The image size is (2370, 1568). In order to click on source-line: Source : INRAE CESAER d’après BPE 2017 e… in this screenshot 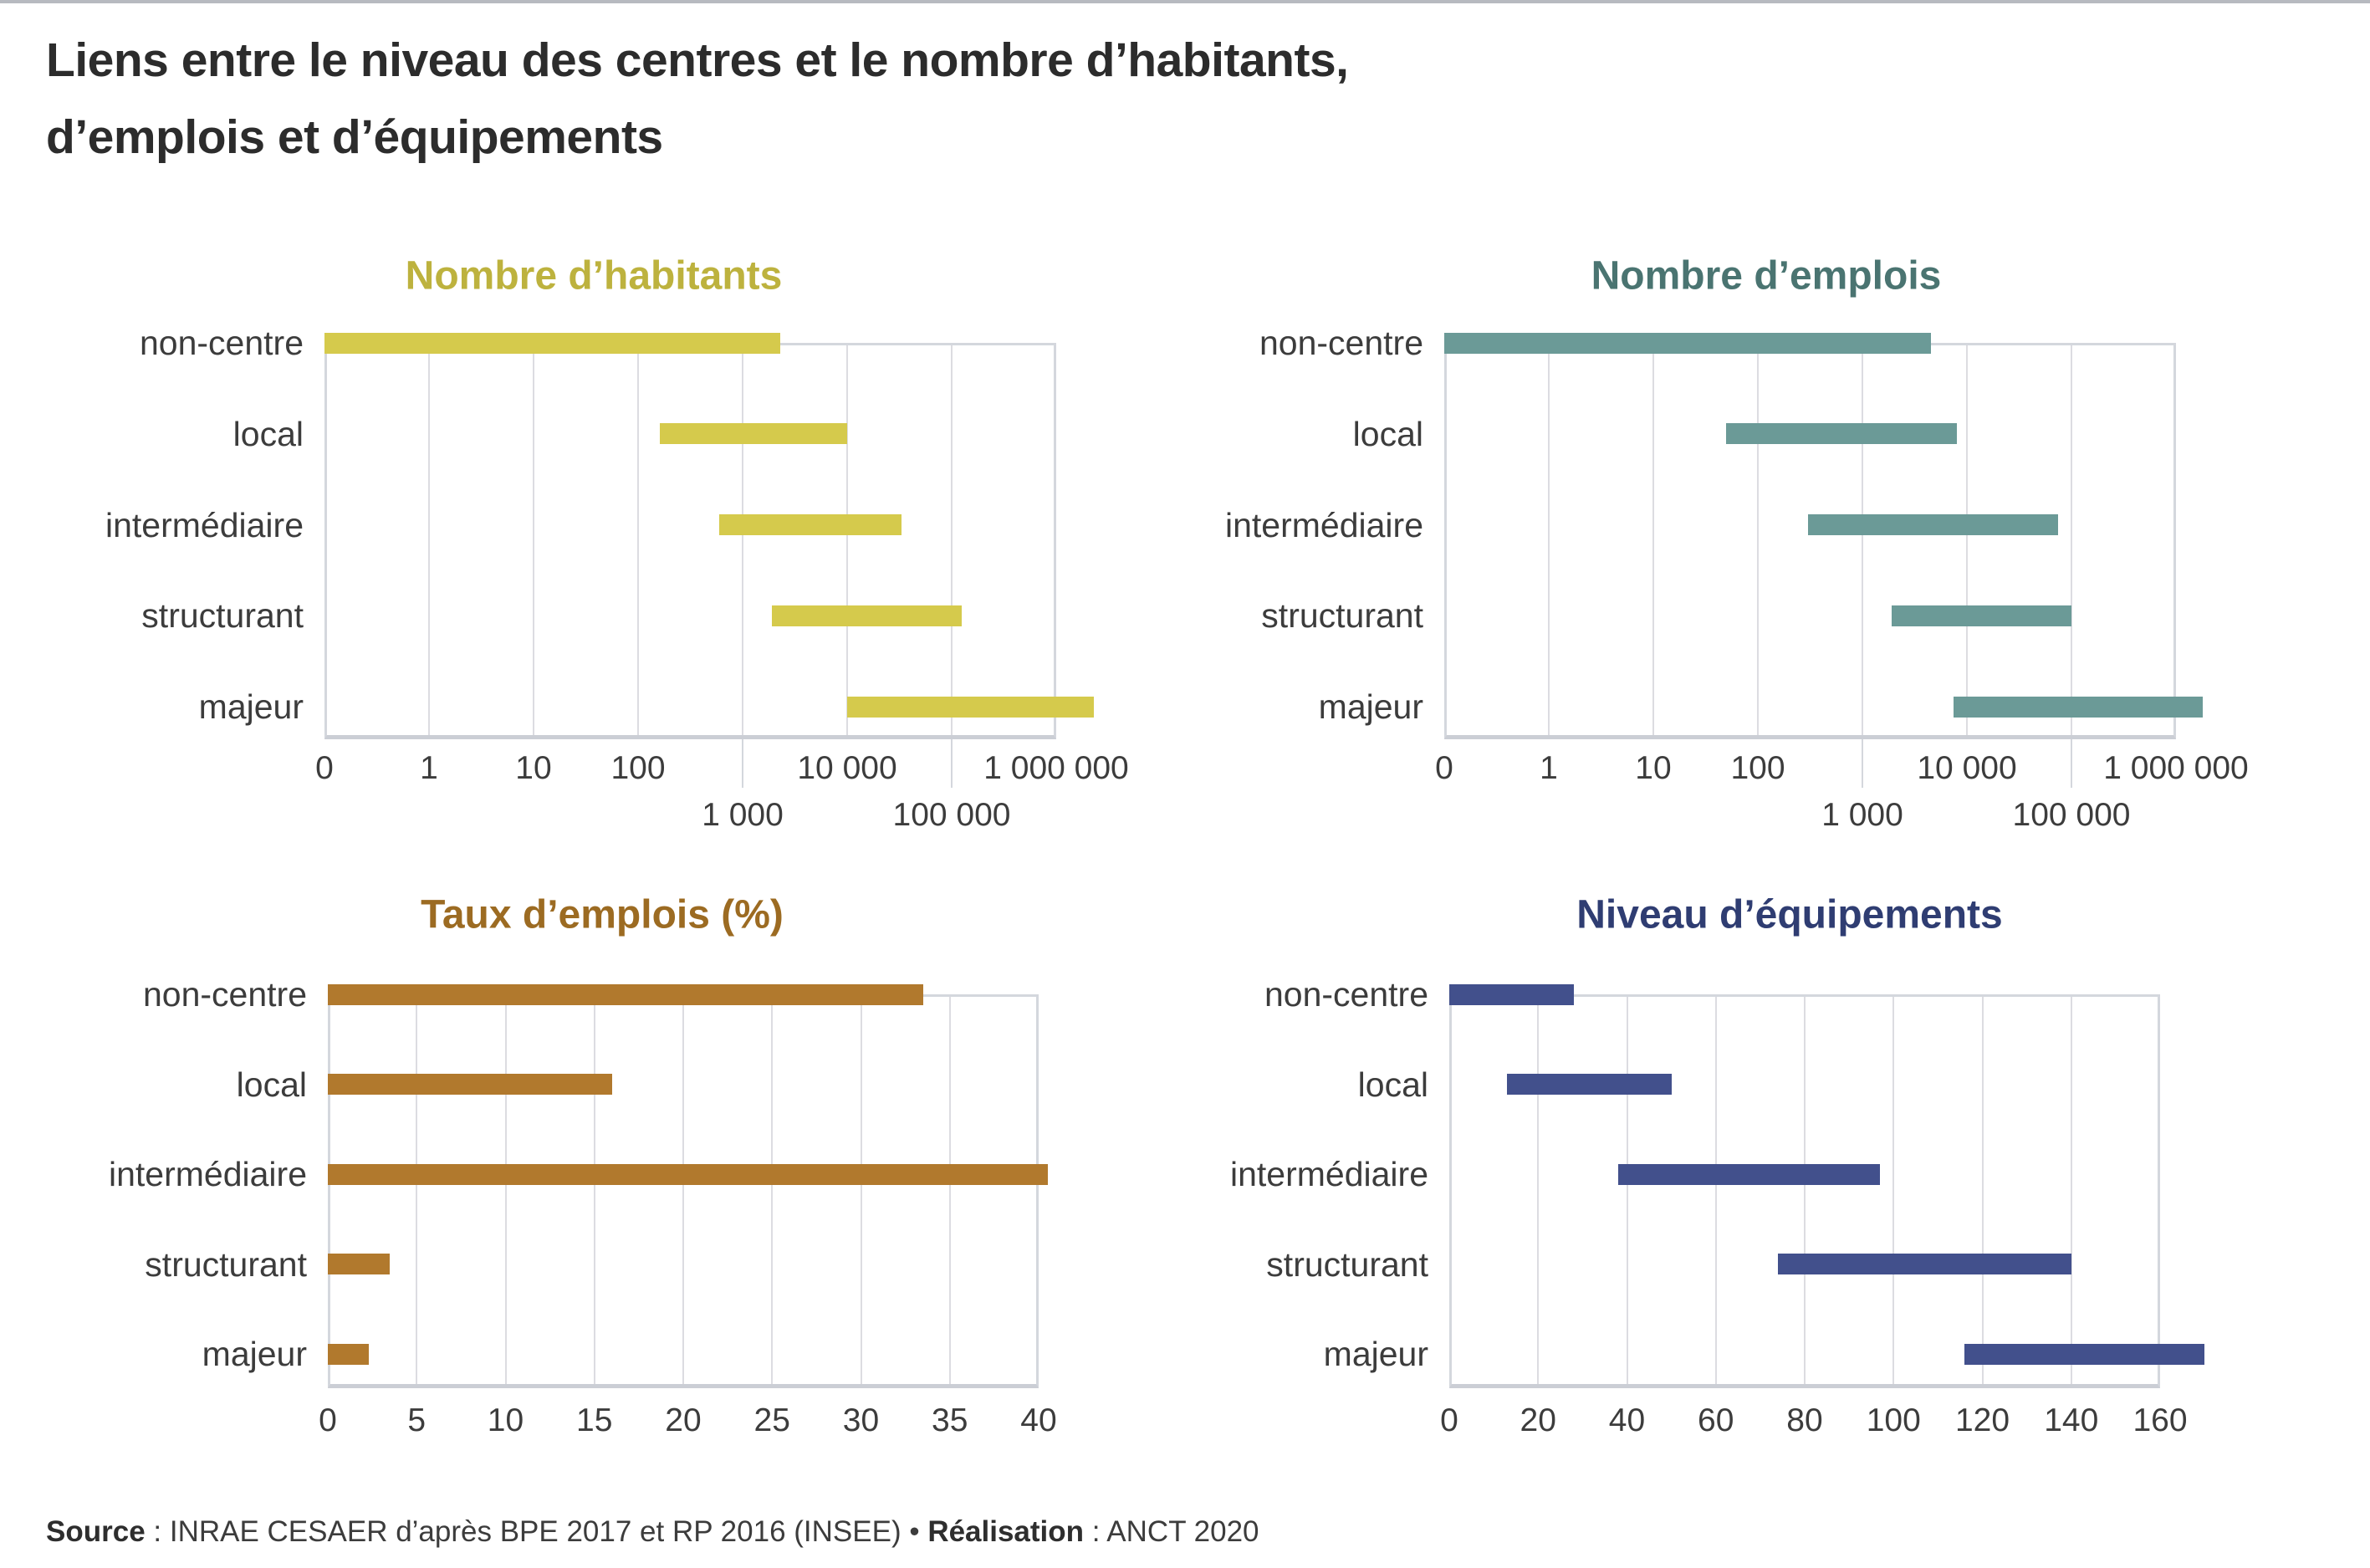, I will do `click(652, 1532)`.